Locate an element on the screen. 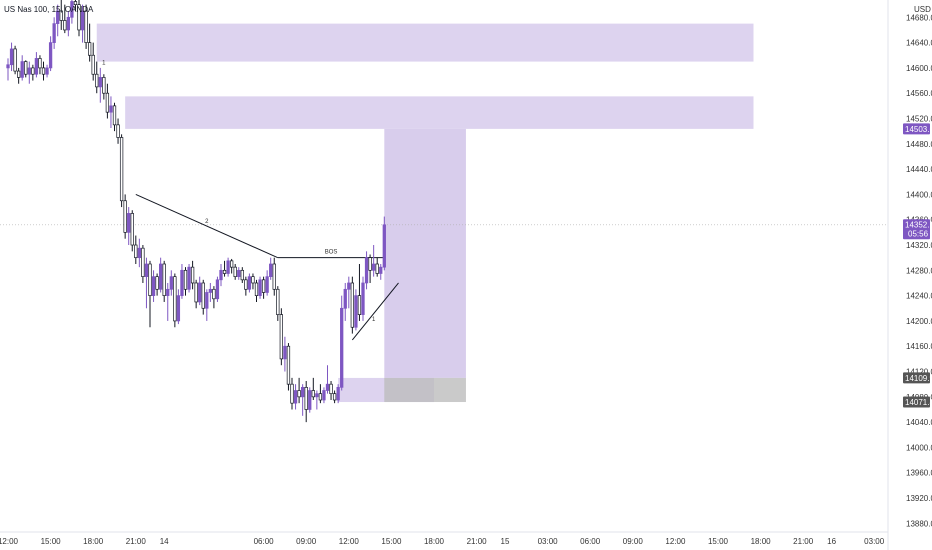 Image resolution: width=932 pixels, height=550 pixels. price-tick-label: 14440.0 is located at coordinates (919, 169).